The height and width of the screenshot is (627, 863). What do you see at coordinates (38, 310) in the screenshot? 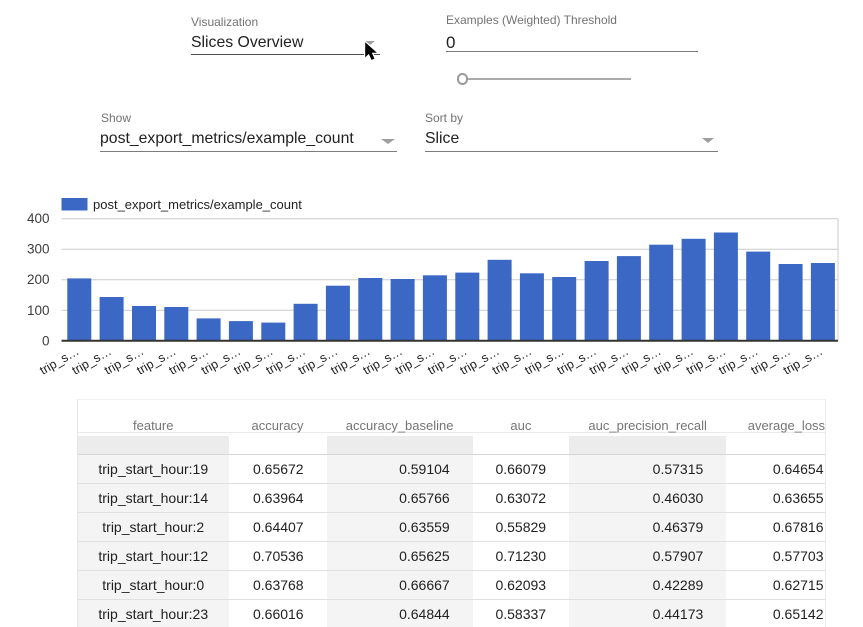
I see `svg-text: 100` at bounding box center [38, 310].